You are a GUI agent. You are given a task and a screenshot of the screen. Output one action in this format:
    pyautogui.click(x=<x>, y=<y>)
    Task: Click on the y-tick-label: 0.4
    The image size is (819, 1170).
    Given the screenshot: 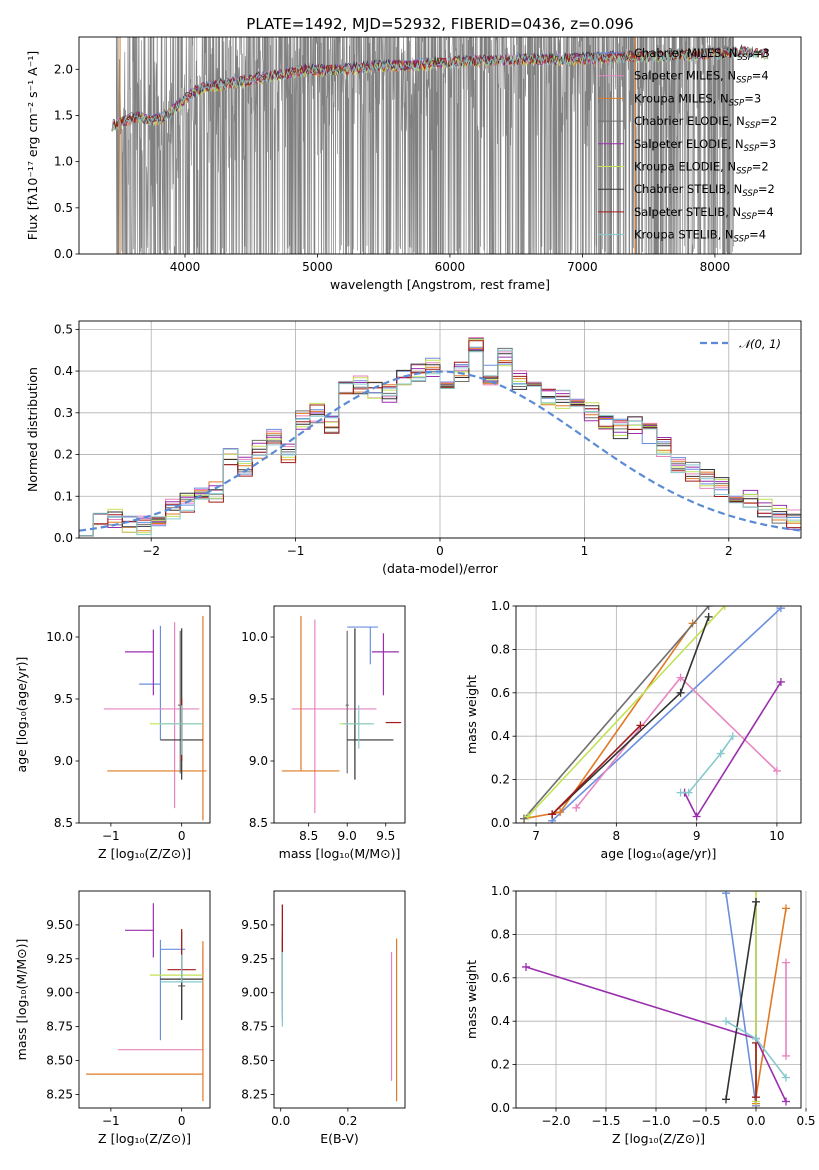 What is the action you would take?
    pyautogui.click(x=500, y=736)
    